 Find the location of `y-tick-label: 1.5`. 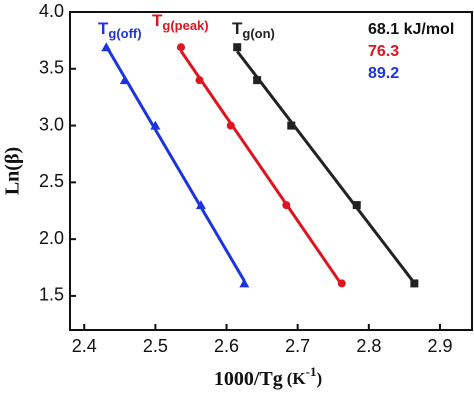

y-tick-label: 1.5 is located at coordinates (51, 295).